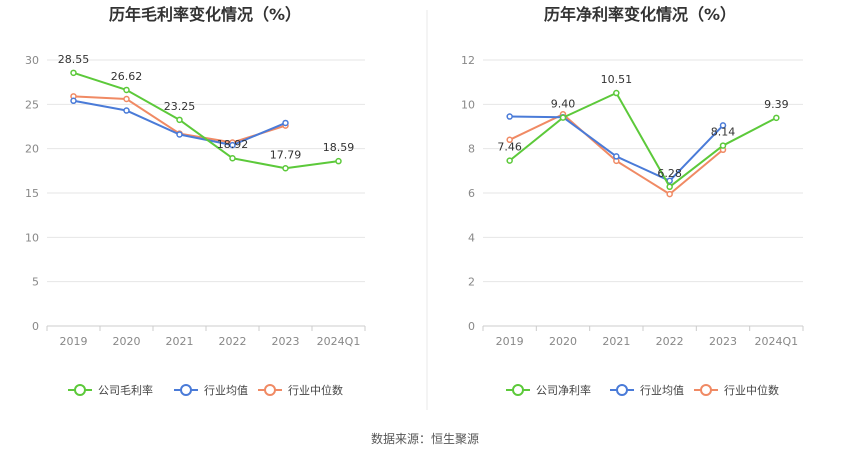 This screenshot has height=463, width=850. What do you see at coordinates (563, 390) in the screenshot?
I see `legend-label: 公司净利率` at bounding box center [563, 390].